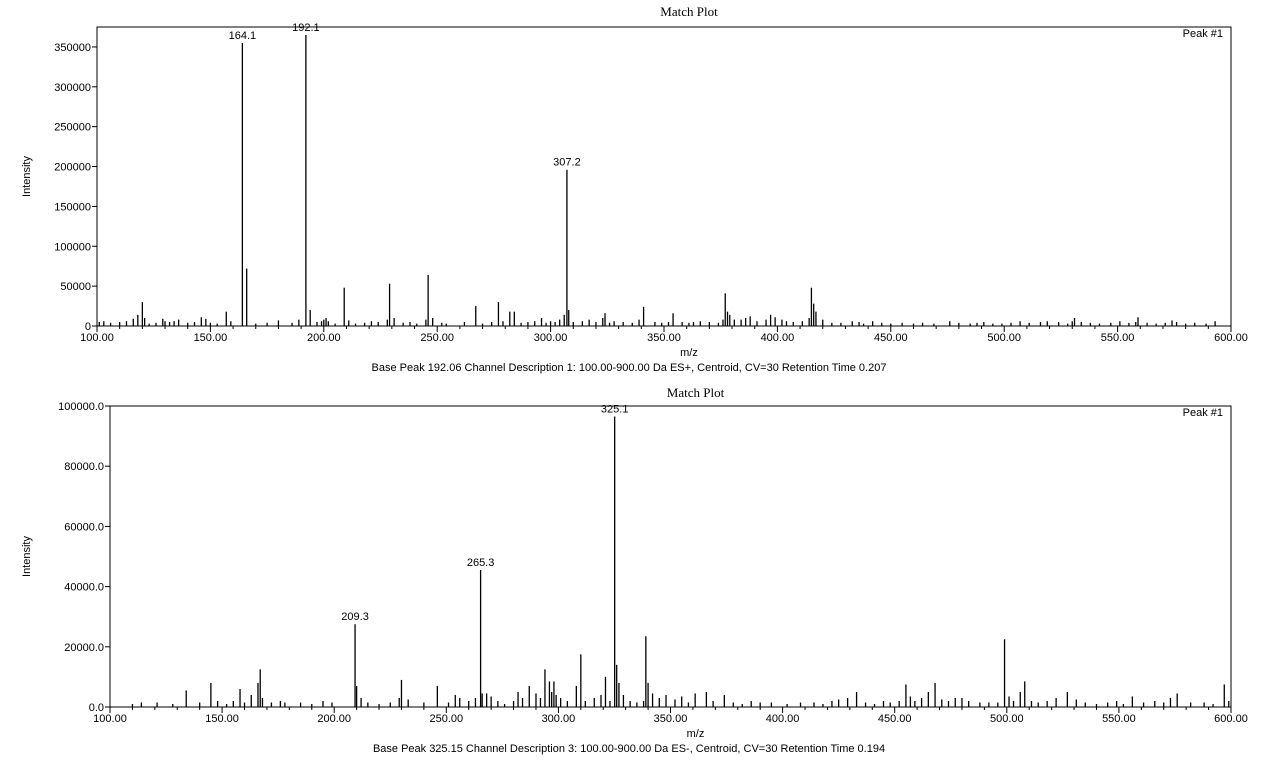 This screenshot has width=1271, height=762. What do you see at coordinates (84, 467) in the screenshot?
I see `y-tick-label: 80000.0` at bounding box center [84, 467].